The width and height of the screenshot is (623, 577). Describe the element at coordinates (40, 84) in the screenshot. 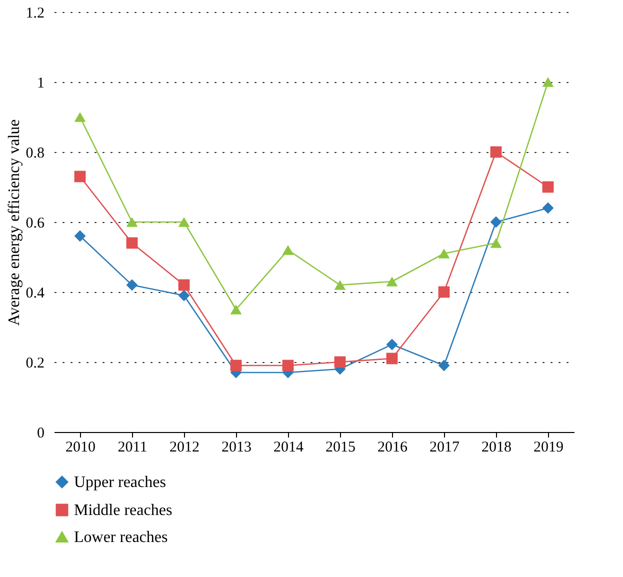

I see `y-tick-label: 1` at that location.